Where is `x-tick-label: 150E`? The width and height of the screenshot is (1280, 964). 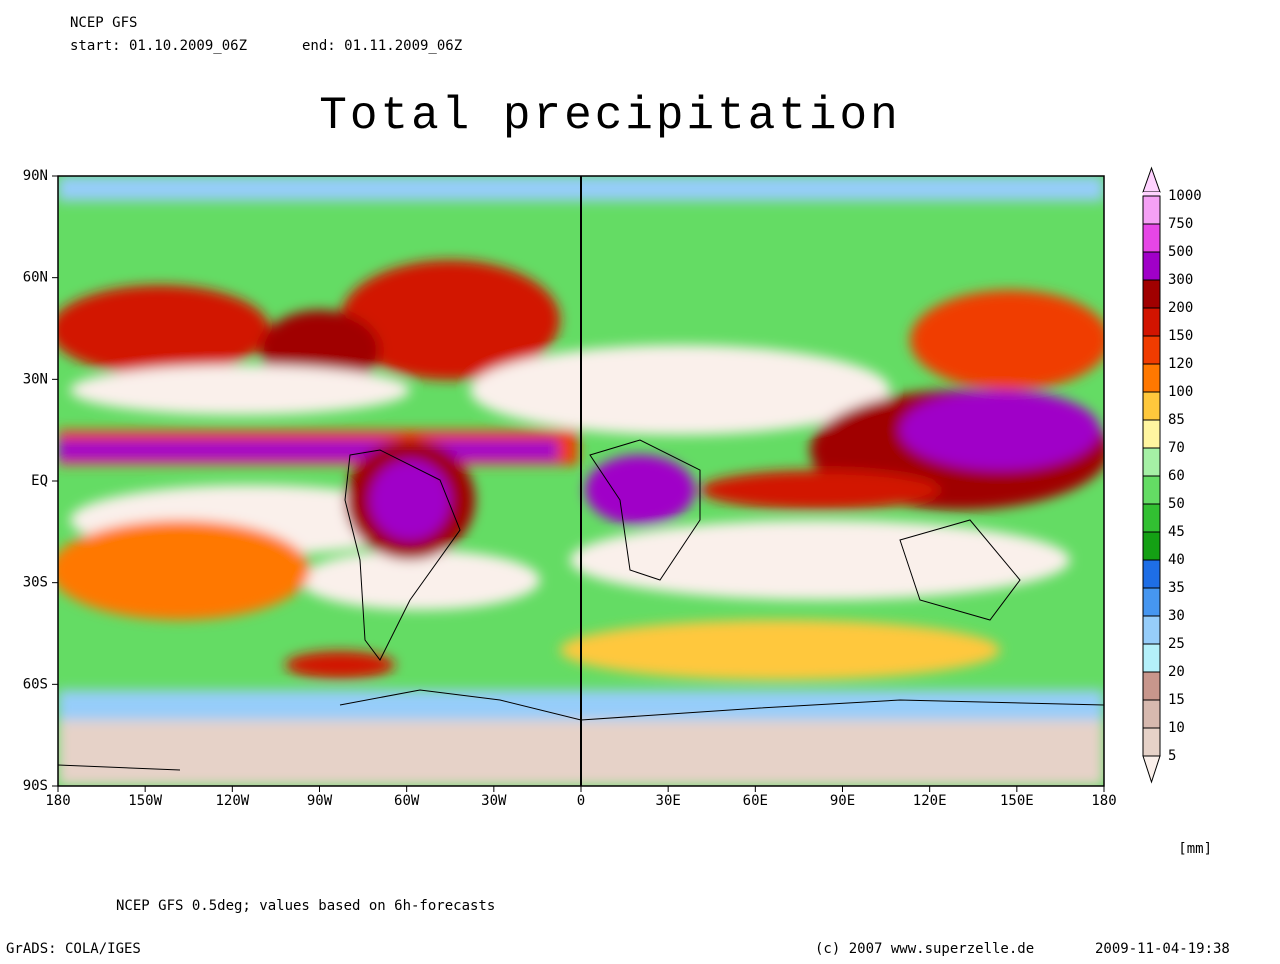
x-tick-label: 150E is located at coordinates (1017, 801).